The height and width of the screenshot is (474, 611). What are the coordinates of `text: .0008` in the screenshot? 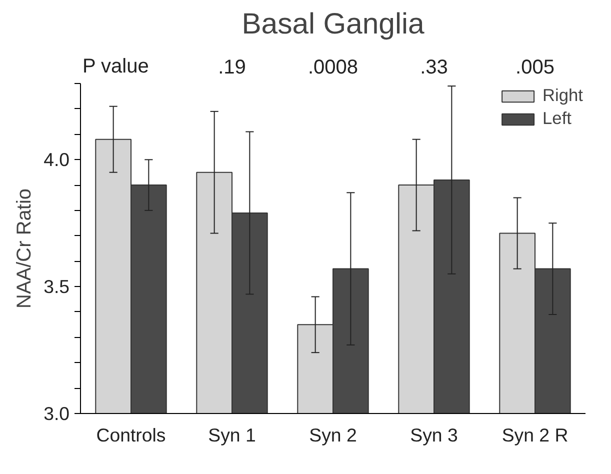 It's located at (333, 67).